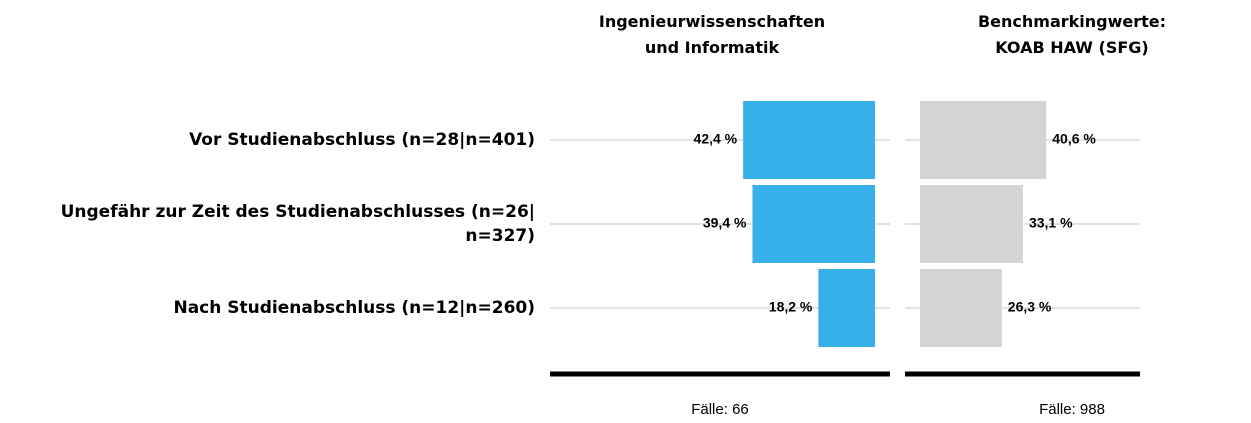 Image resolution: width=1251 pixels, height=423 pixels. Describe the element at coordinates (1072, 409) in the screenshot. I see `footer: Fälle: 988` at that location.